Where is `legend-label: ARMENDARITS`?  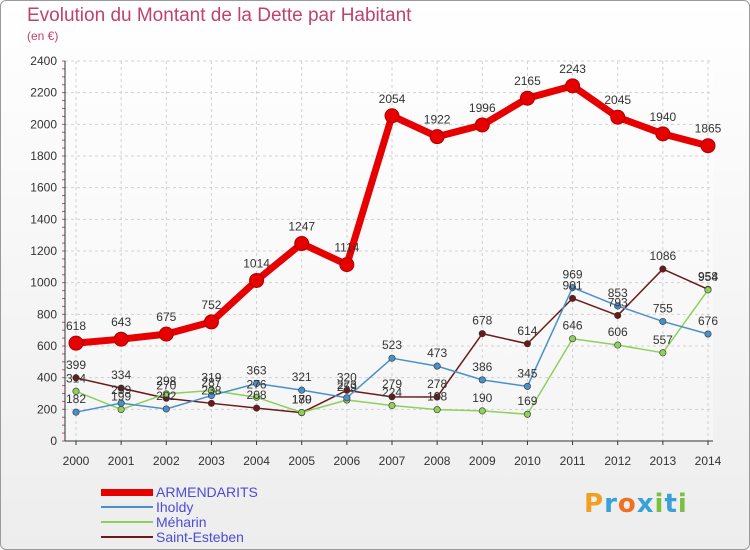
legend-label: ARMENDARITS is located at coordinates (207, 492).